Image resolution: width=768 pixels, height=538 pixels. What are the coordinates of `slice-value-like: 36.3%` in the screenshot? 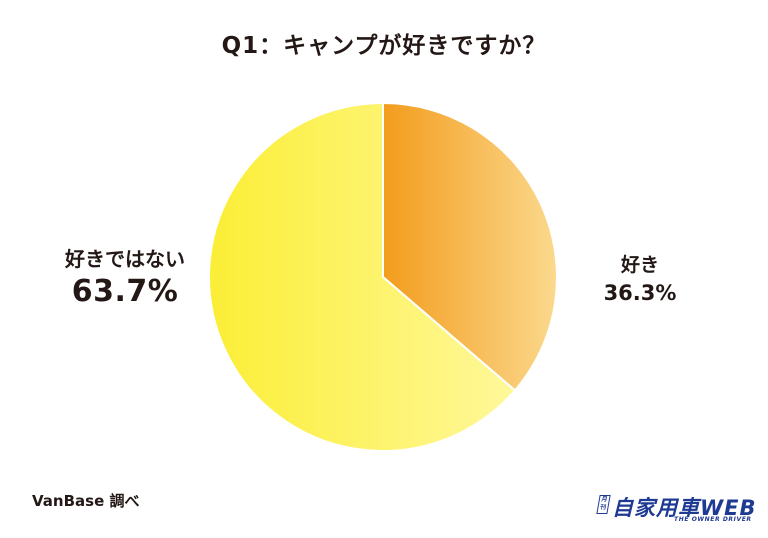 It's located at (640, 293).